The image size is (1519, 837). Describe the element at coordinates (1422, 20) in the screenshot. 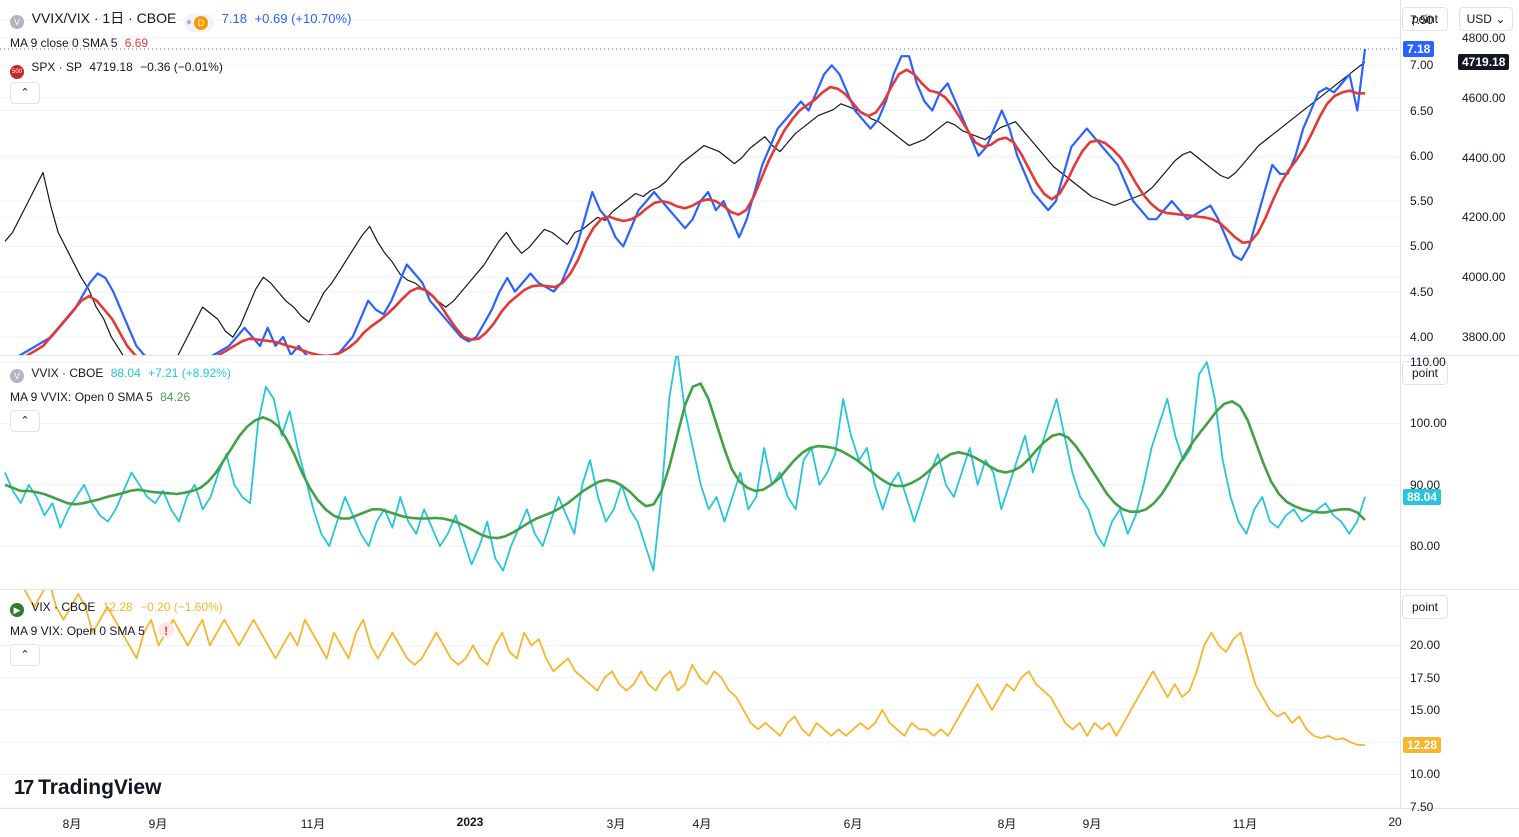

I see `left-axis-tick: 7.50` at that location.